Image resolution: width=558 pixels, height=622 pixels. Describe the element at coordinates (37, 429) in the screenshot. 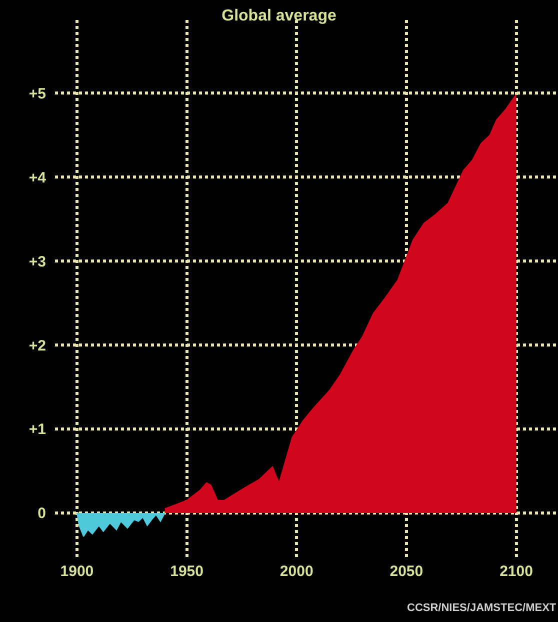

I see `y-tick-label: +1` at that location.